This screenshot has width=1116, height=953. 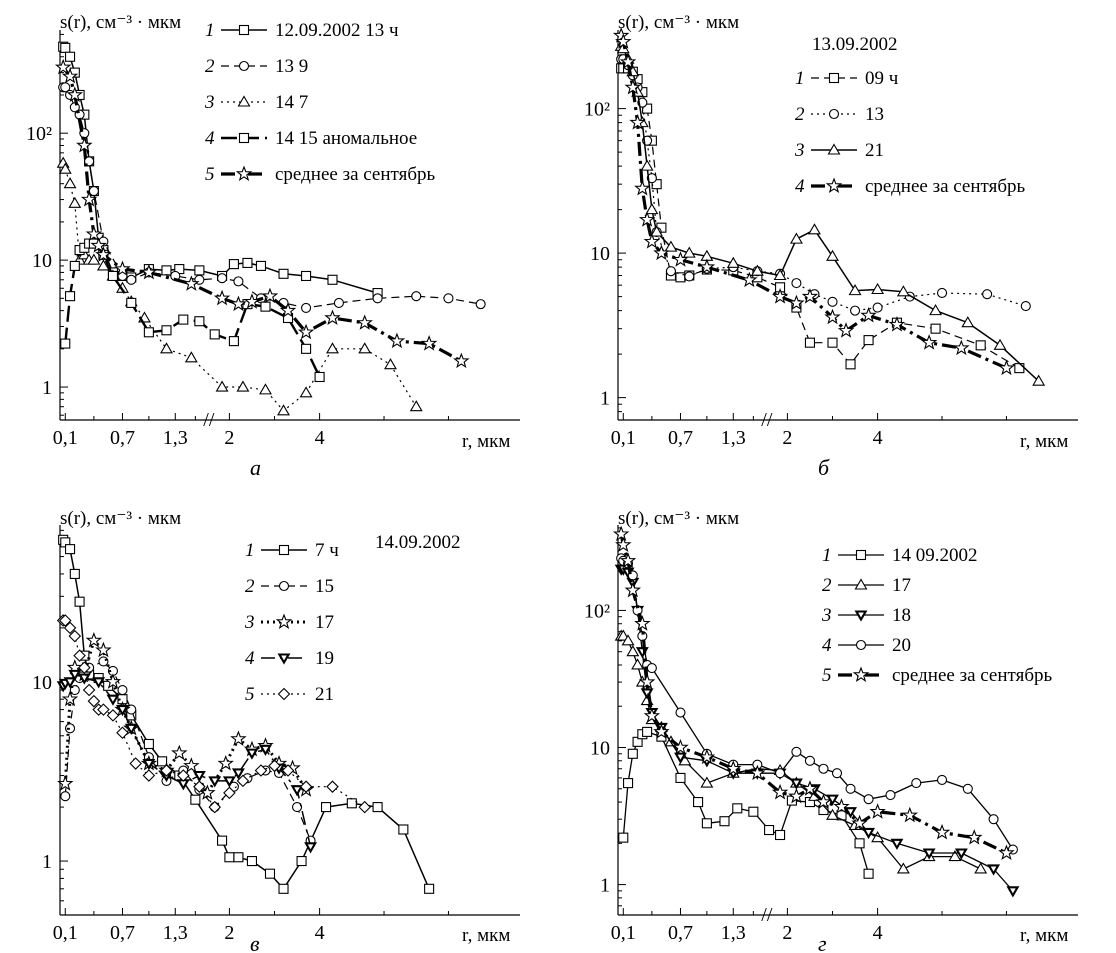 What do you see at coordinates (324, 586) in the screenshot?
I see `legend-label: 15` at bounding box center [324, 586].